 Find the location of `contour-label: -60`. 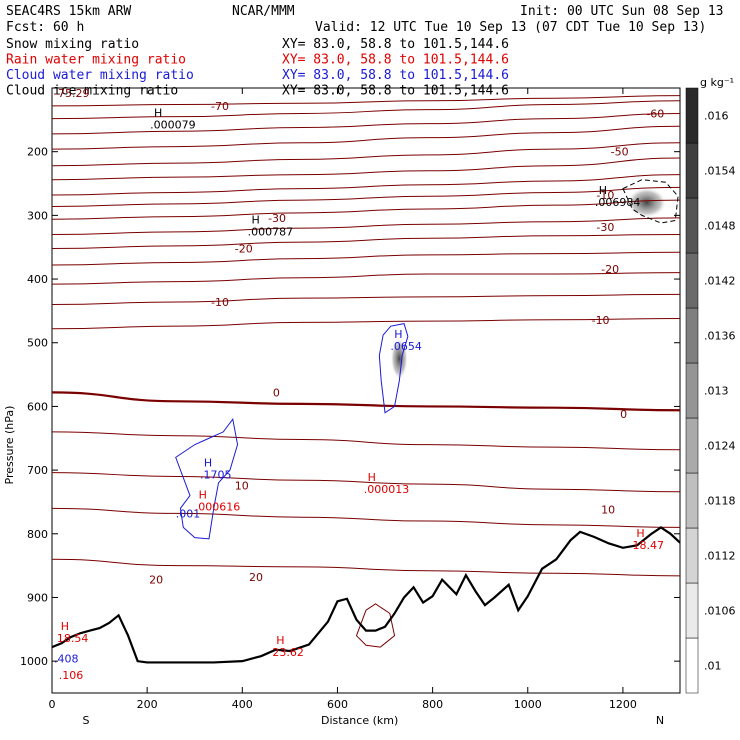

contour-label: -60 is located at coordinates (655, 113).